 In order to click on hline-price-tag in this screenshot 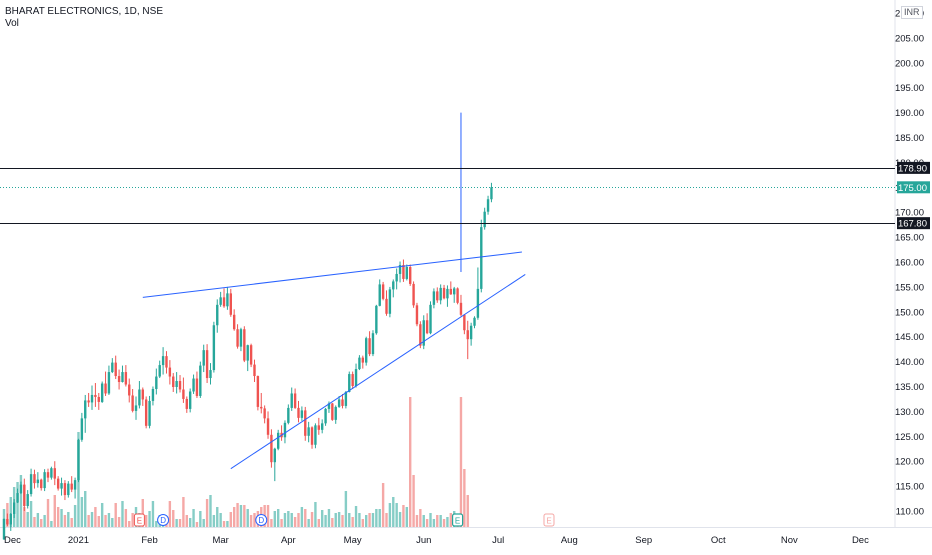, I will do `click(913, 167)`.